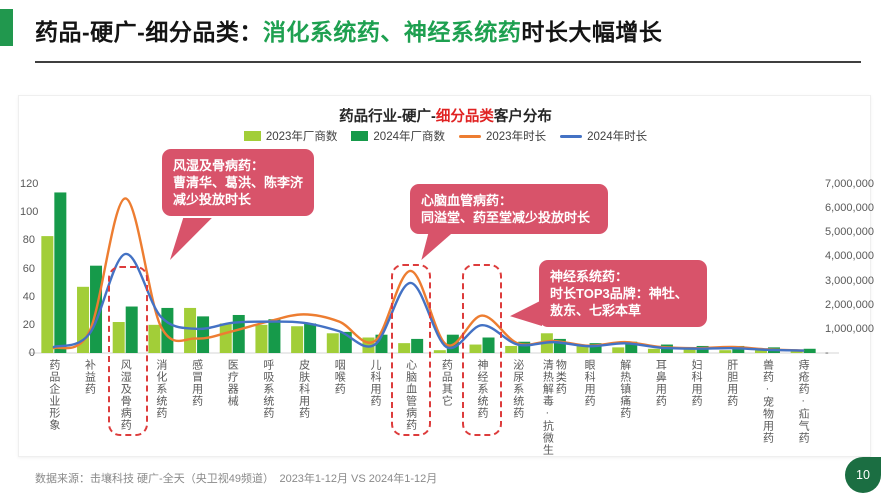 This screenshot has height=500, width=889. I want to click on page-title-highlight: 消化系统药、神经系统药, so click(392, 32).